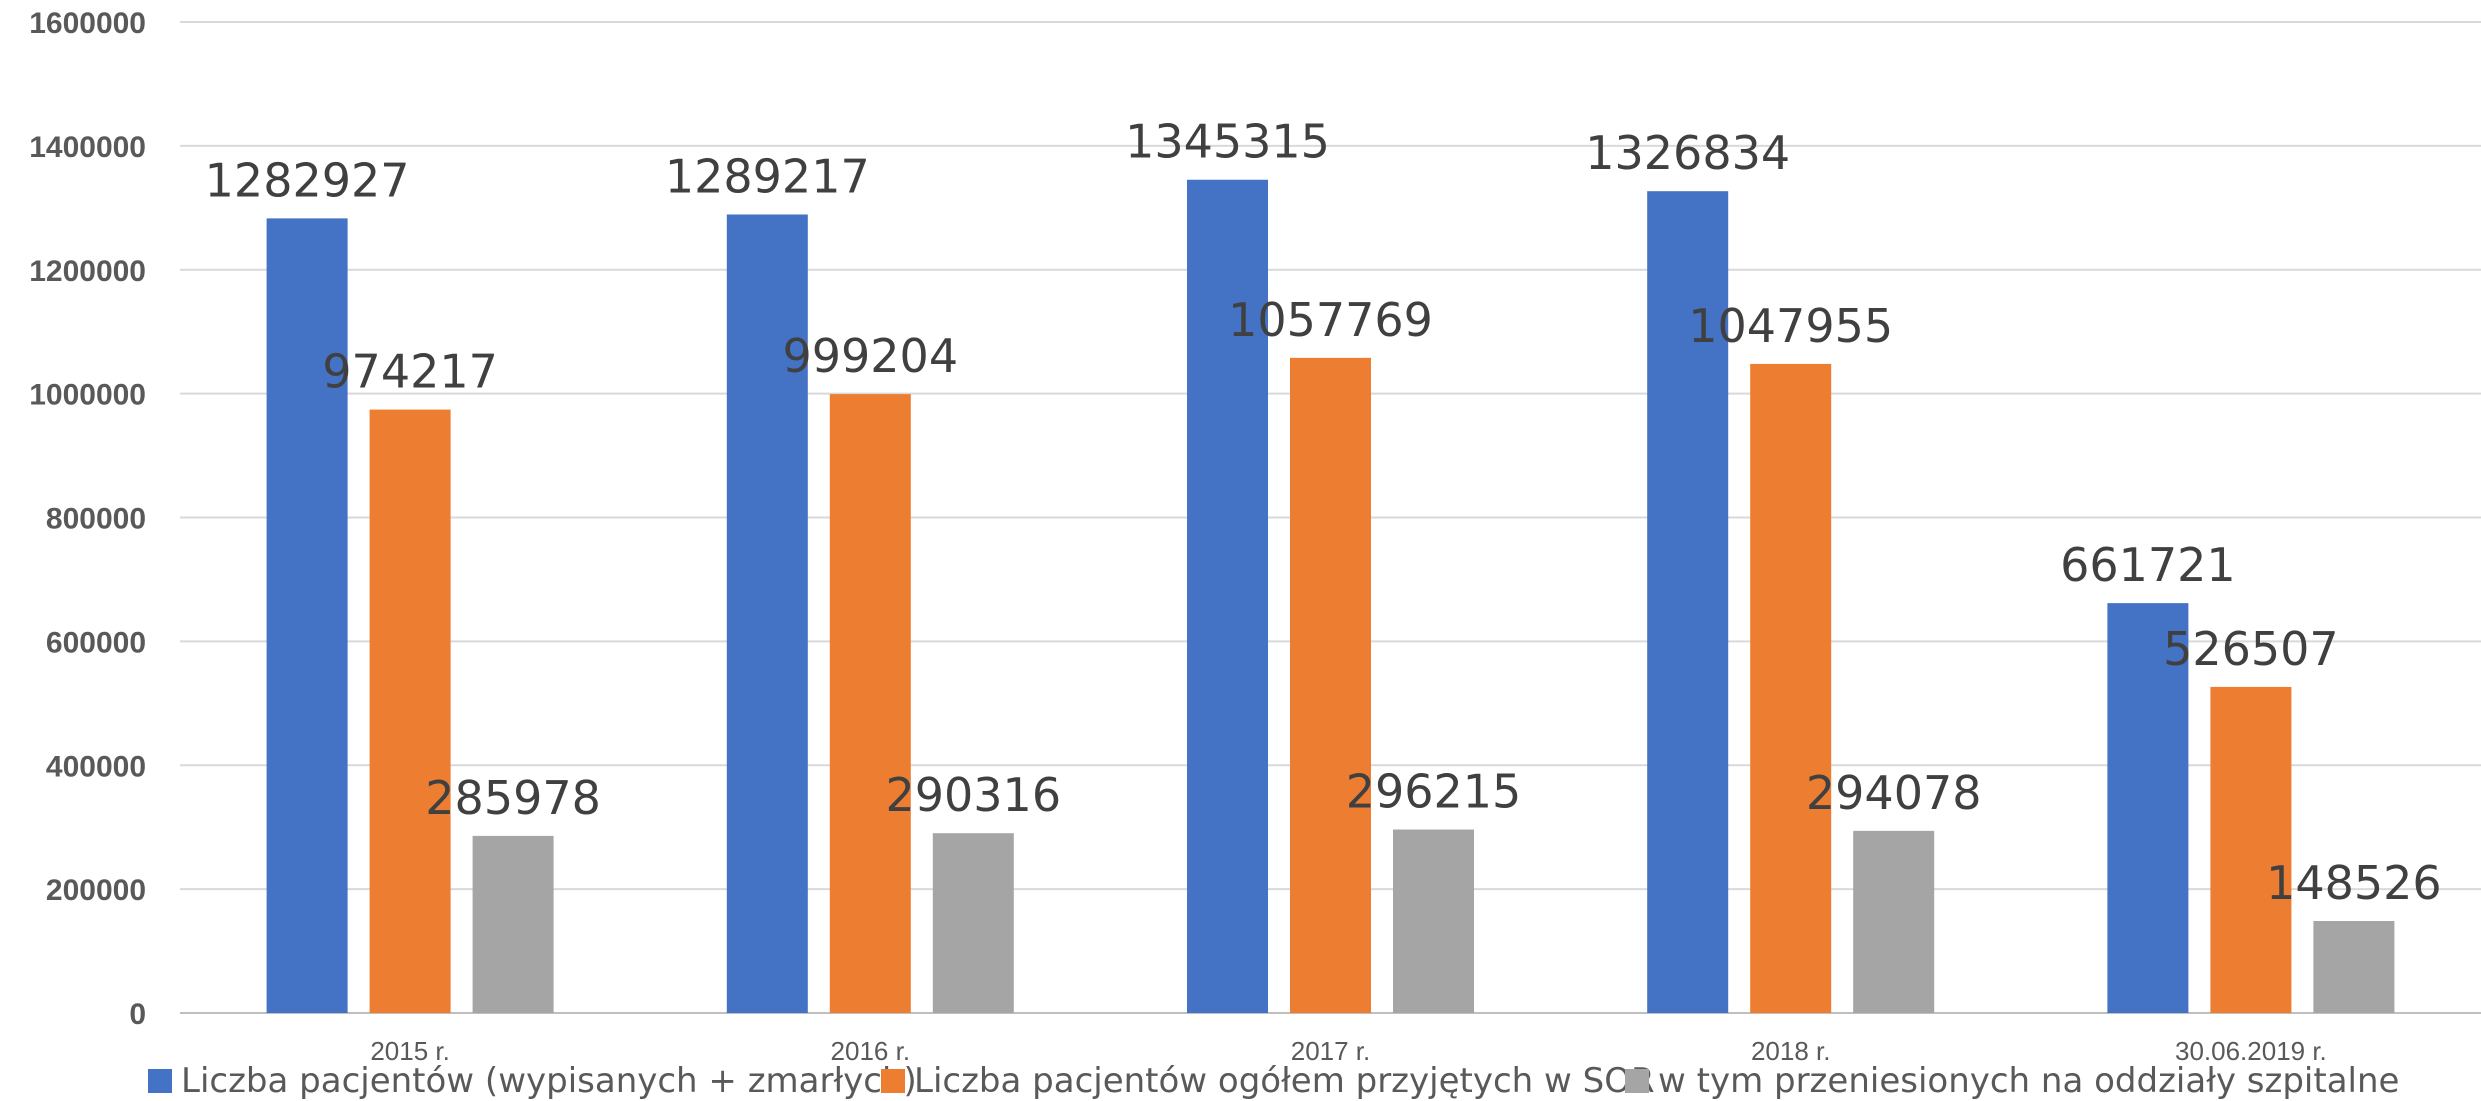  What do you see at coordinates (137, 1014) in the screenshot?
I see `y-tick-label: 0` at bounding box center [137, 1014].